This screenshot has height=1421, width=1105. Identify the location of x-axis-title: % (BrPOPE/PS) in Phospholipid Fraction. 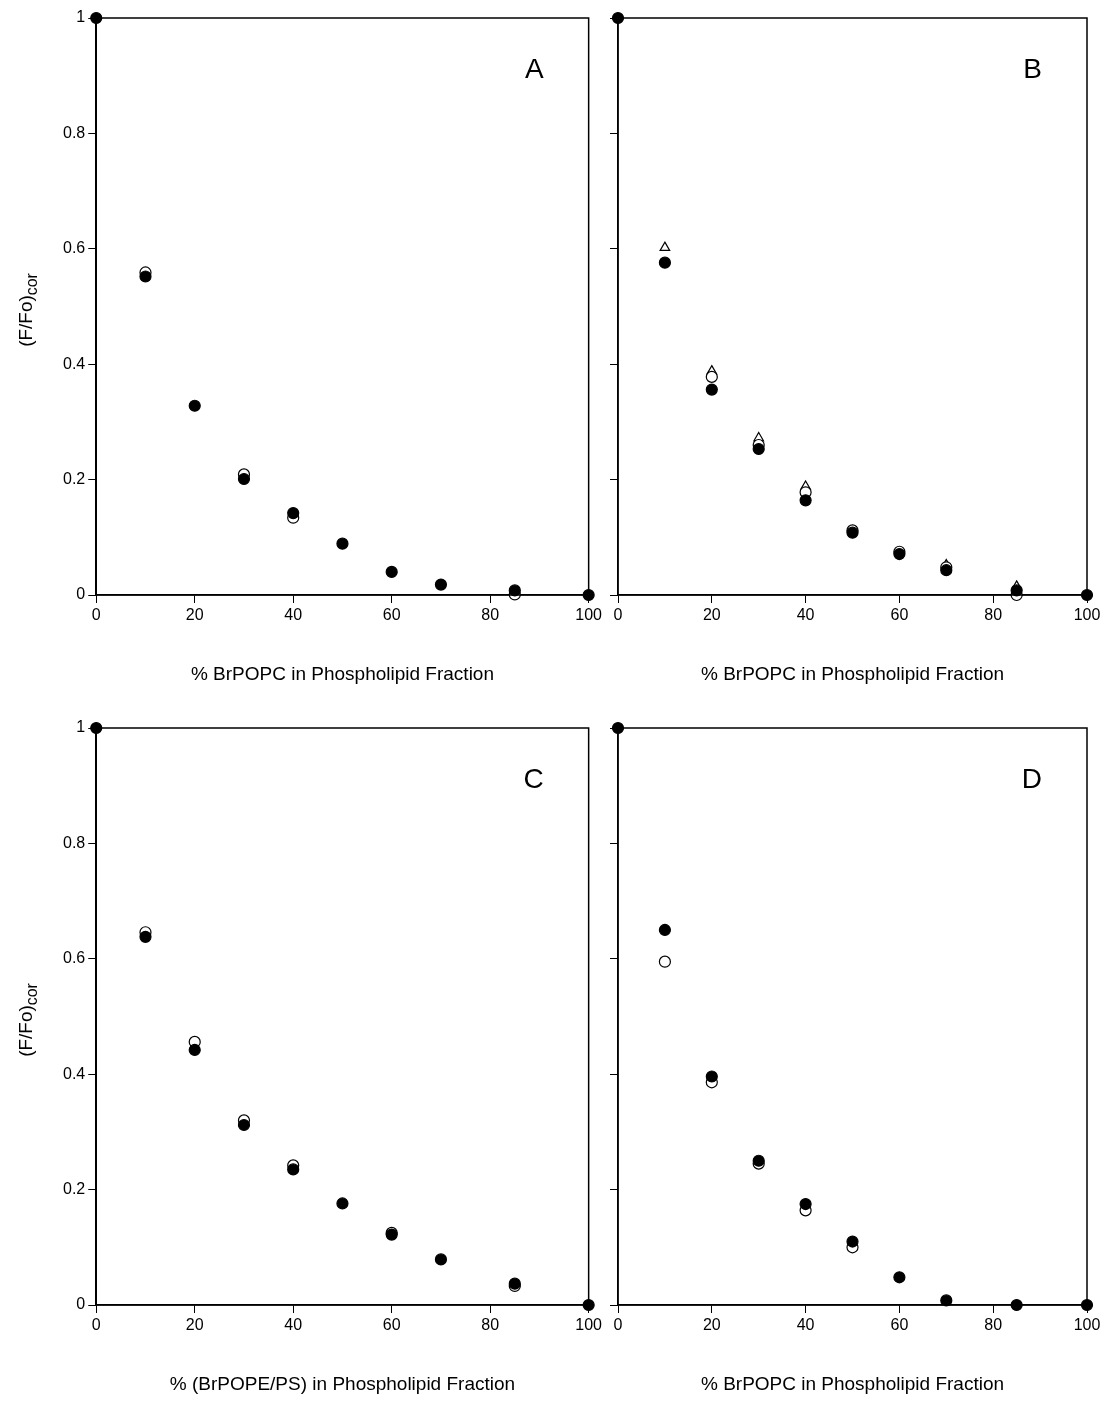
(342, 1383).